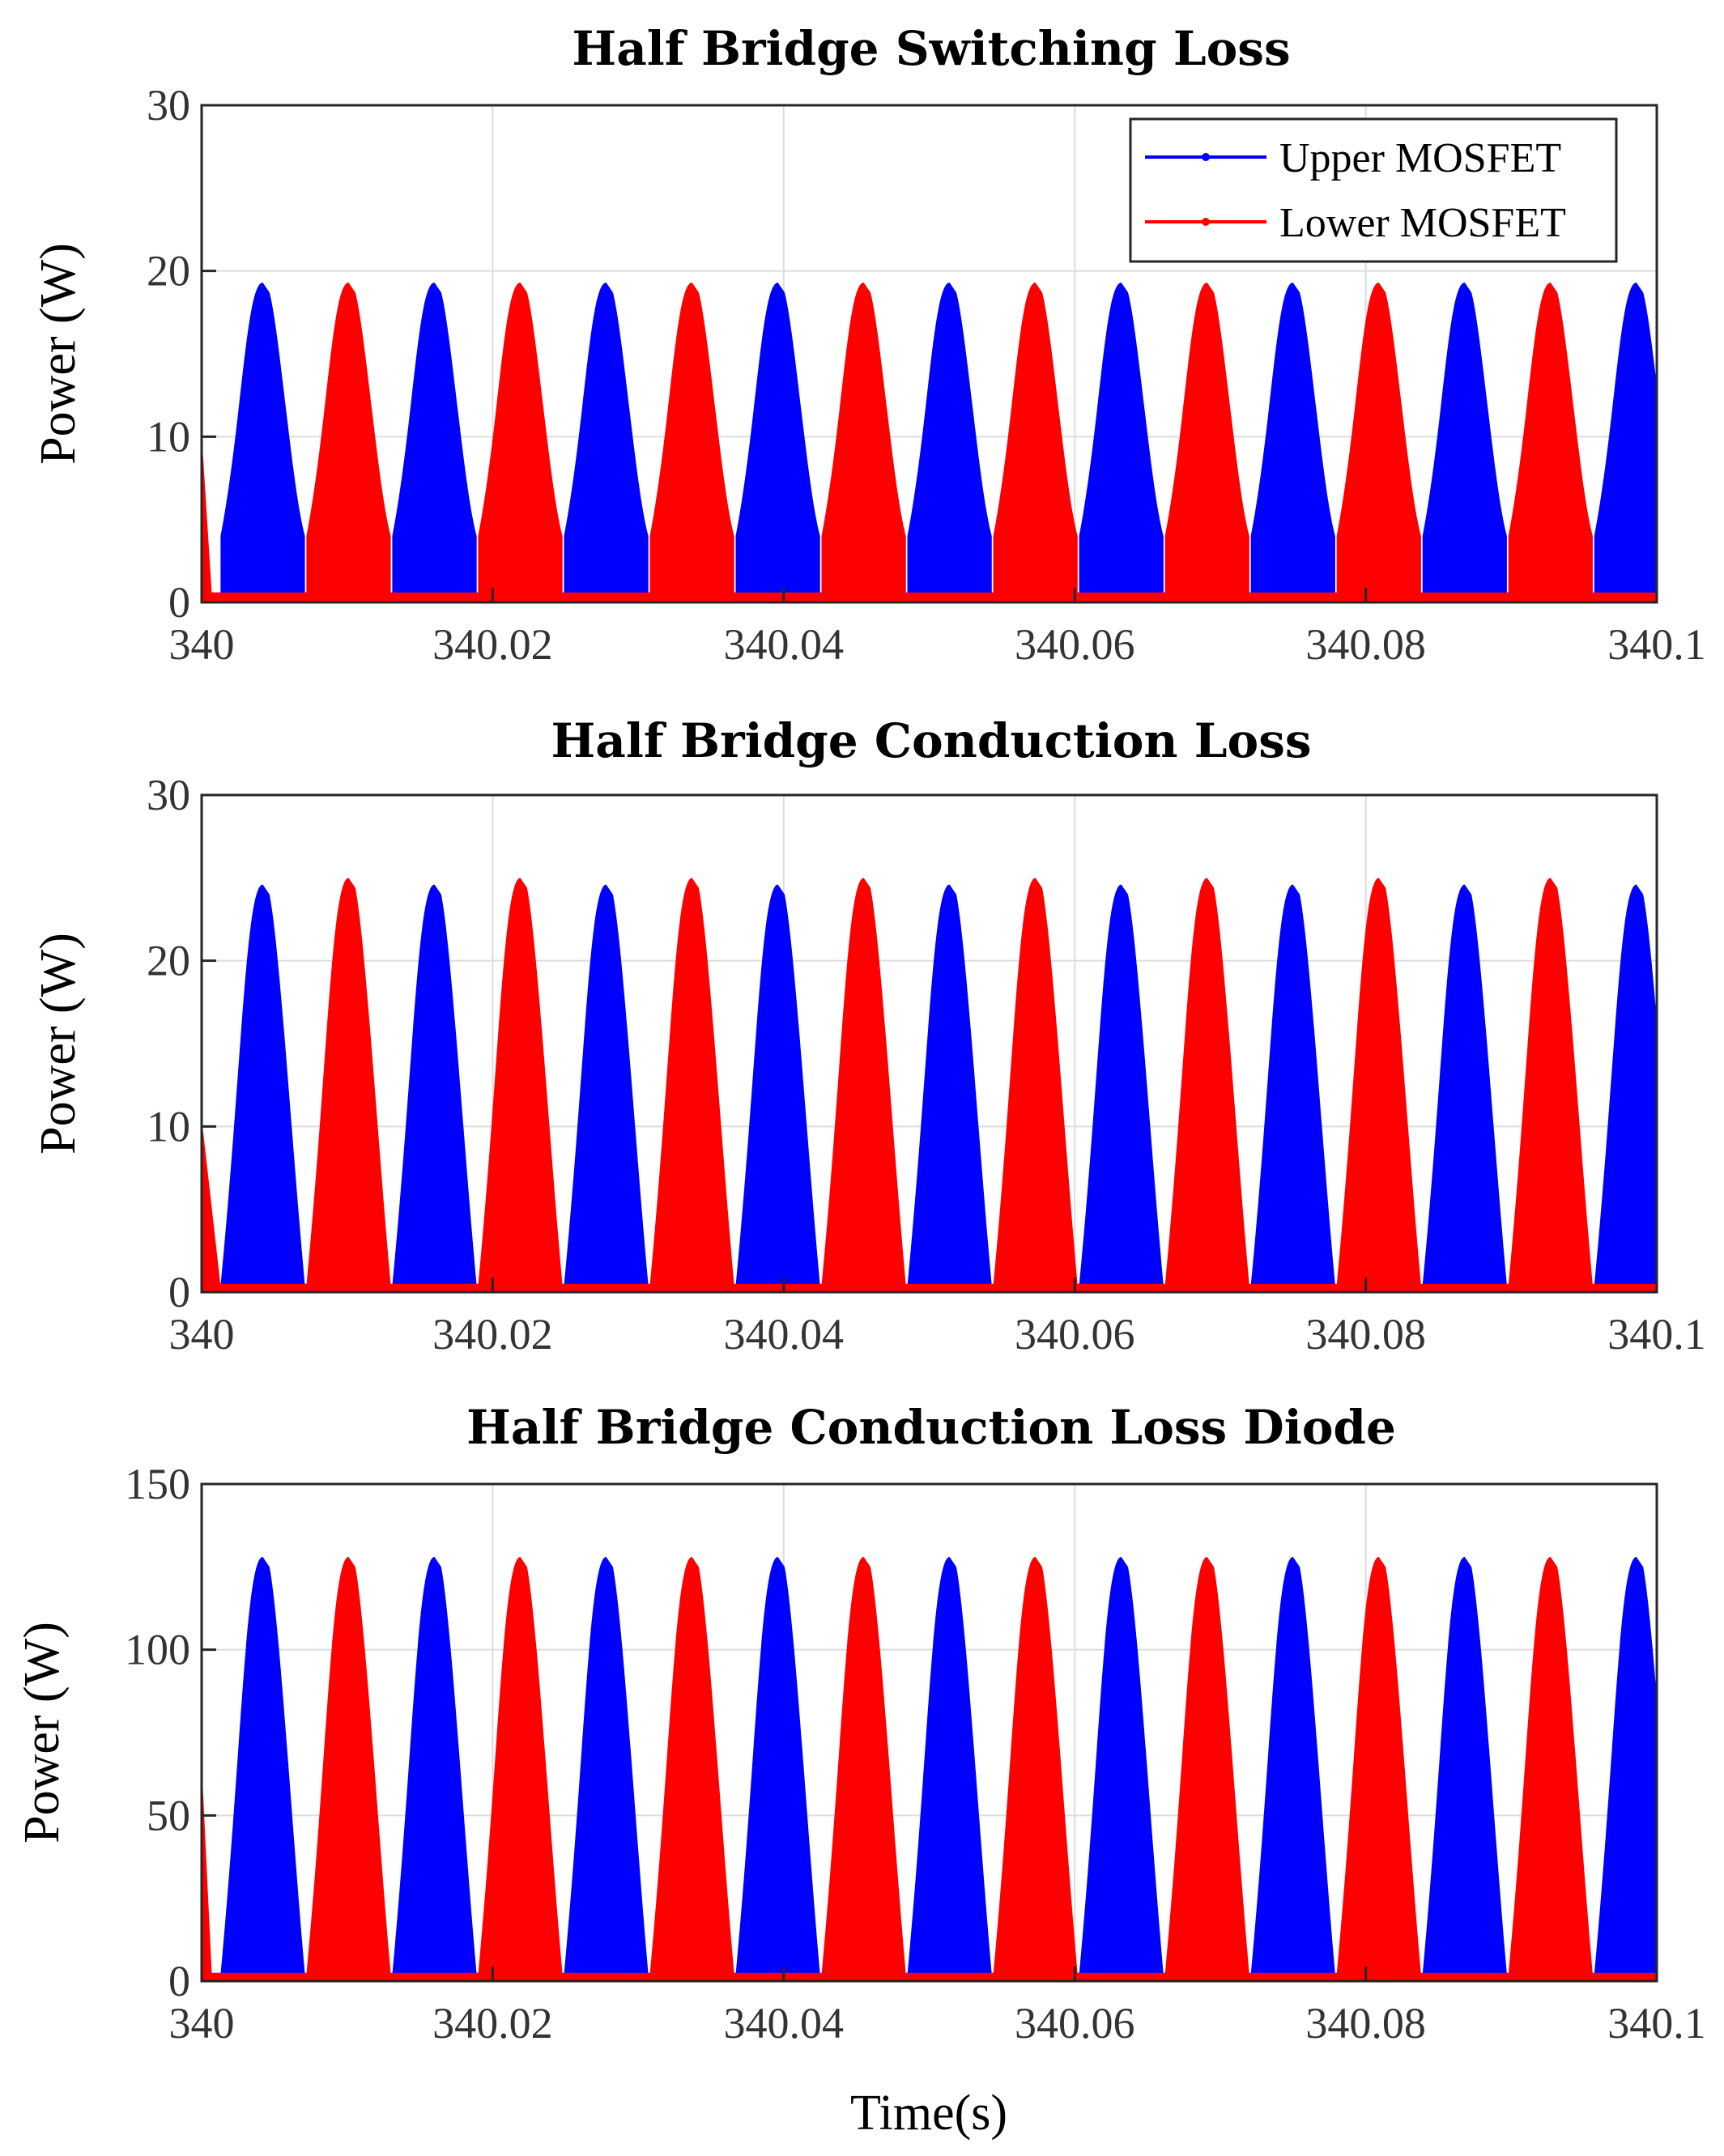 The height and width of the screenshot is (2156, 1724). What do you see at coordinates (931, 48) in the screenshot?
I see `panel-title: Half Bridge Switching Loss` at bounding box center [931, 48].